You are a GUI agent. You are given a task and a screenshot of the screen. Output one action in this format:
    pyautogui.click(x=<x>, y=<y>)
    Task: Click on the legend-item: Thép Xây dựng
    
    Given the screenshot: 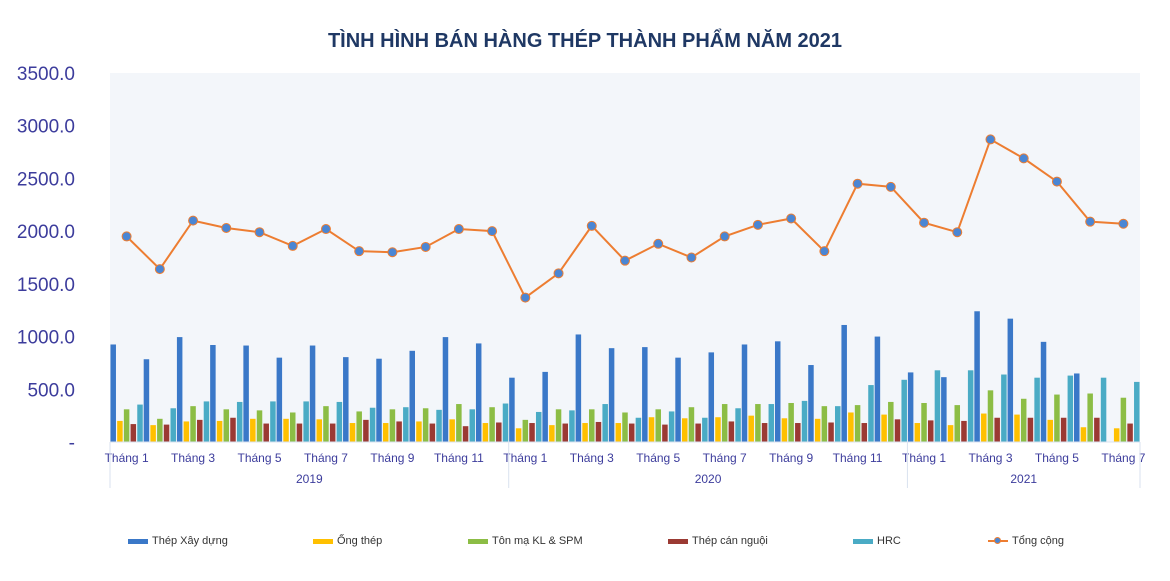 What is the action you would take?
    pyautogui.click(x=178, y=541)
    